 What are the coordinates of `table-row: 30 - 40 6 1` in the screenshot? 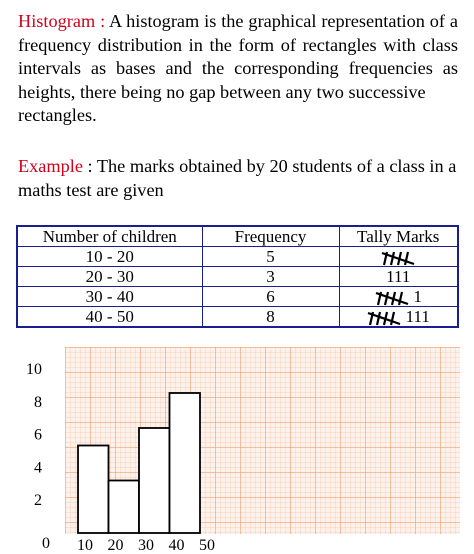 It's located at (237, 297).